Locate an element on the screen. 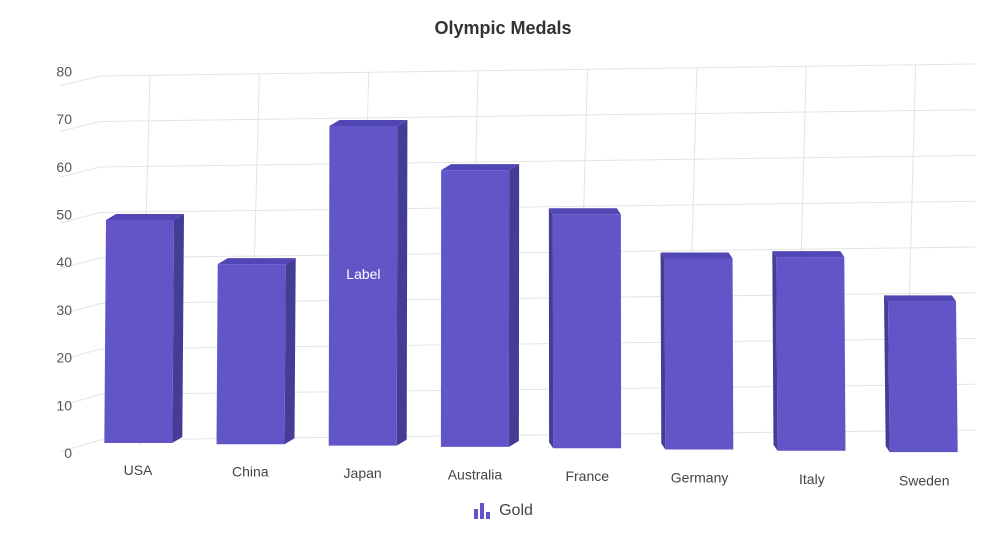 The width and height of the screenshot is (1006, 535). legend-item-gold: Gold is located at coordinates (503, 511).